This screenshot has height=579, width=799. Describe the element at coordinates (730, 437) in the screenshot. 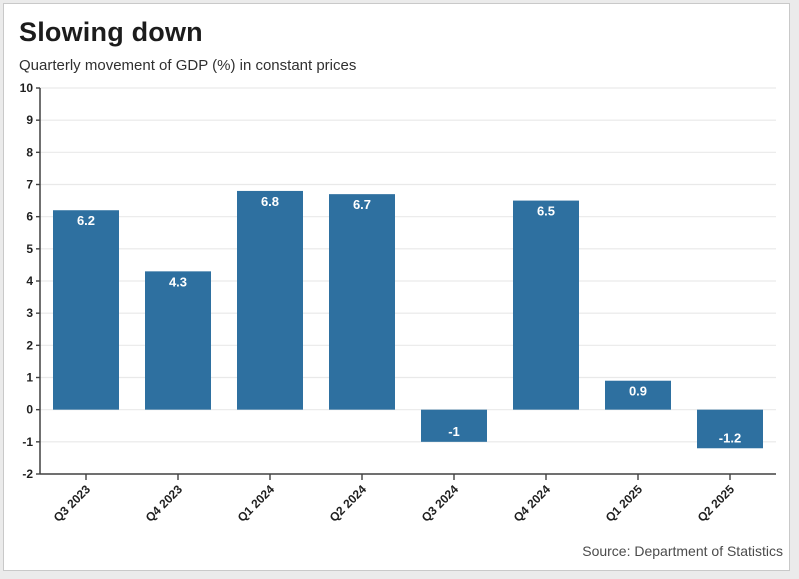

I see `bar-value-label: -1.2` at that location.